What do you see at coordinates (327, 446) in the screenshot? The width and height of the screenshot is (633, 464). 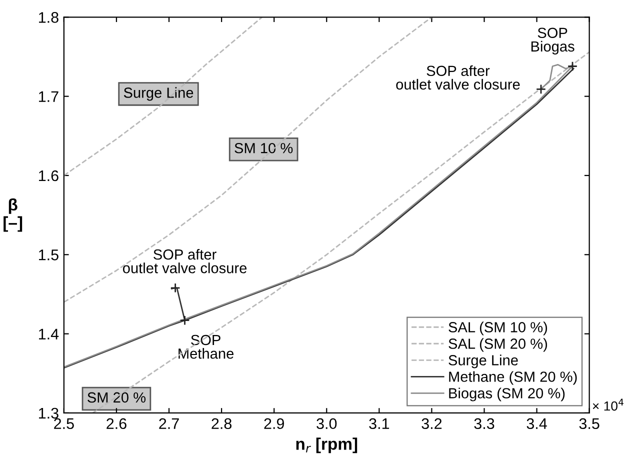 I see `x-axis-title: n$_{r}$ [rpm]` at bounding box center [327, 446].